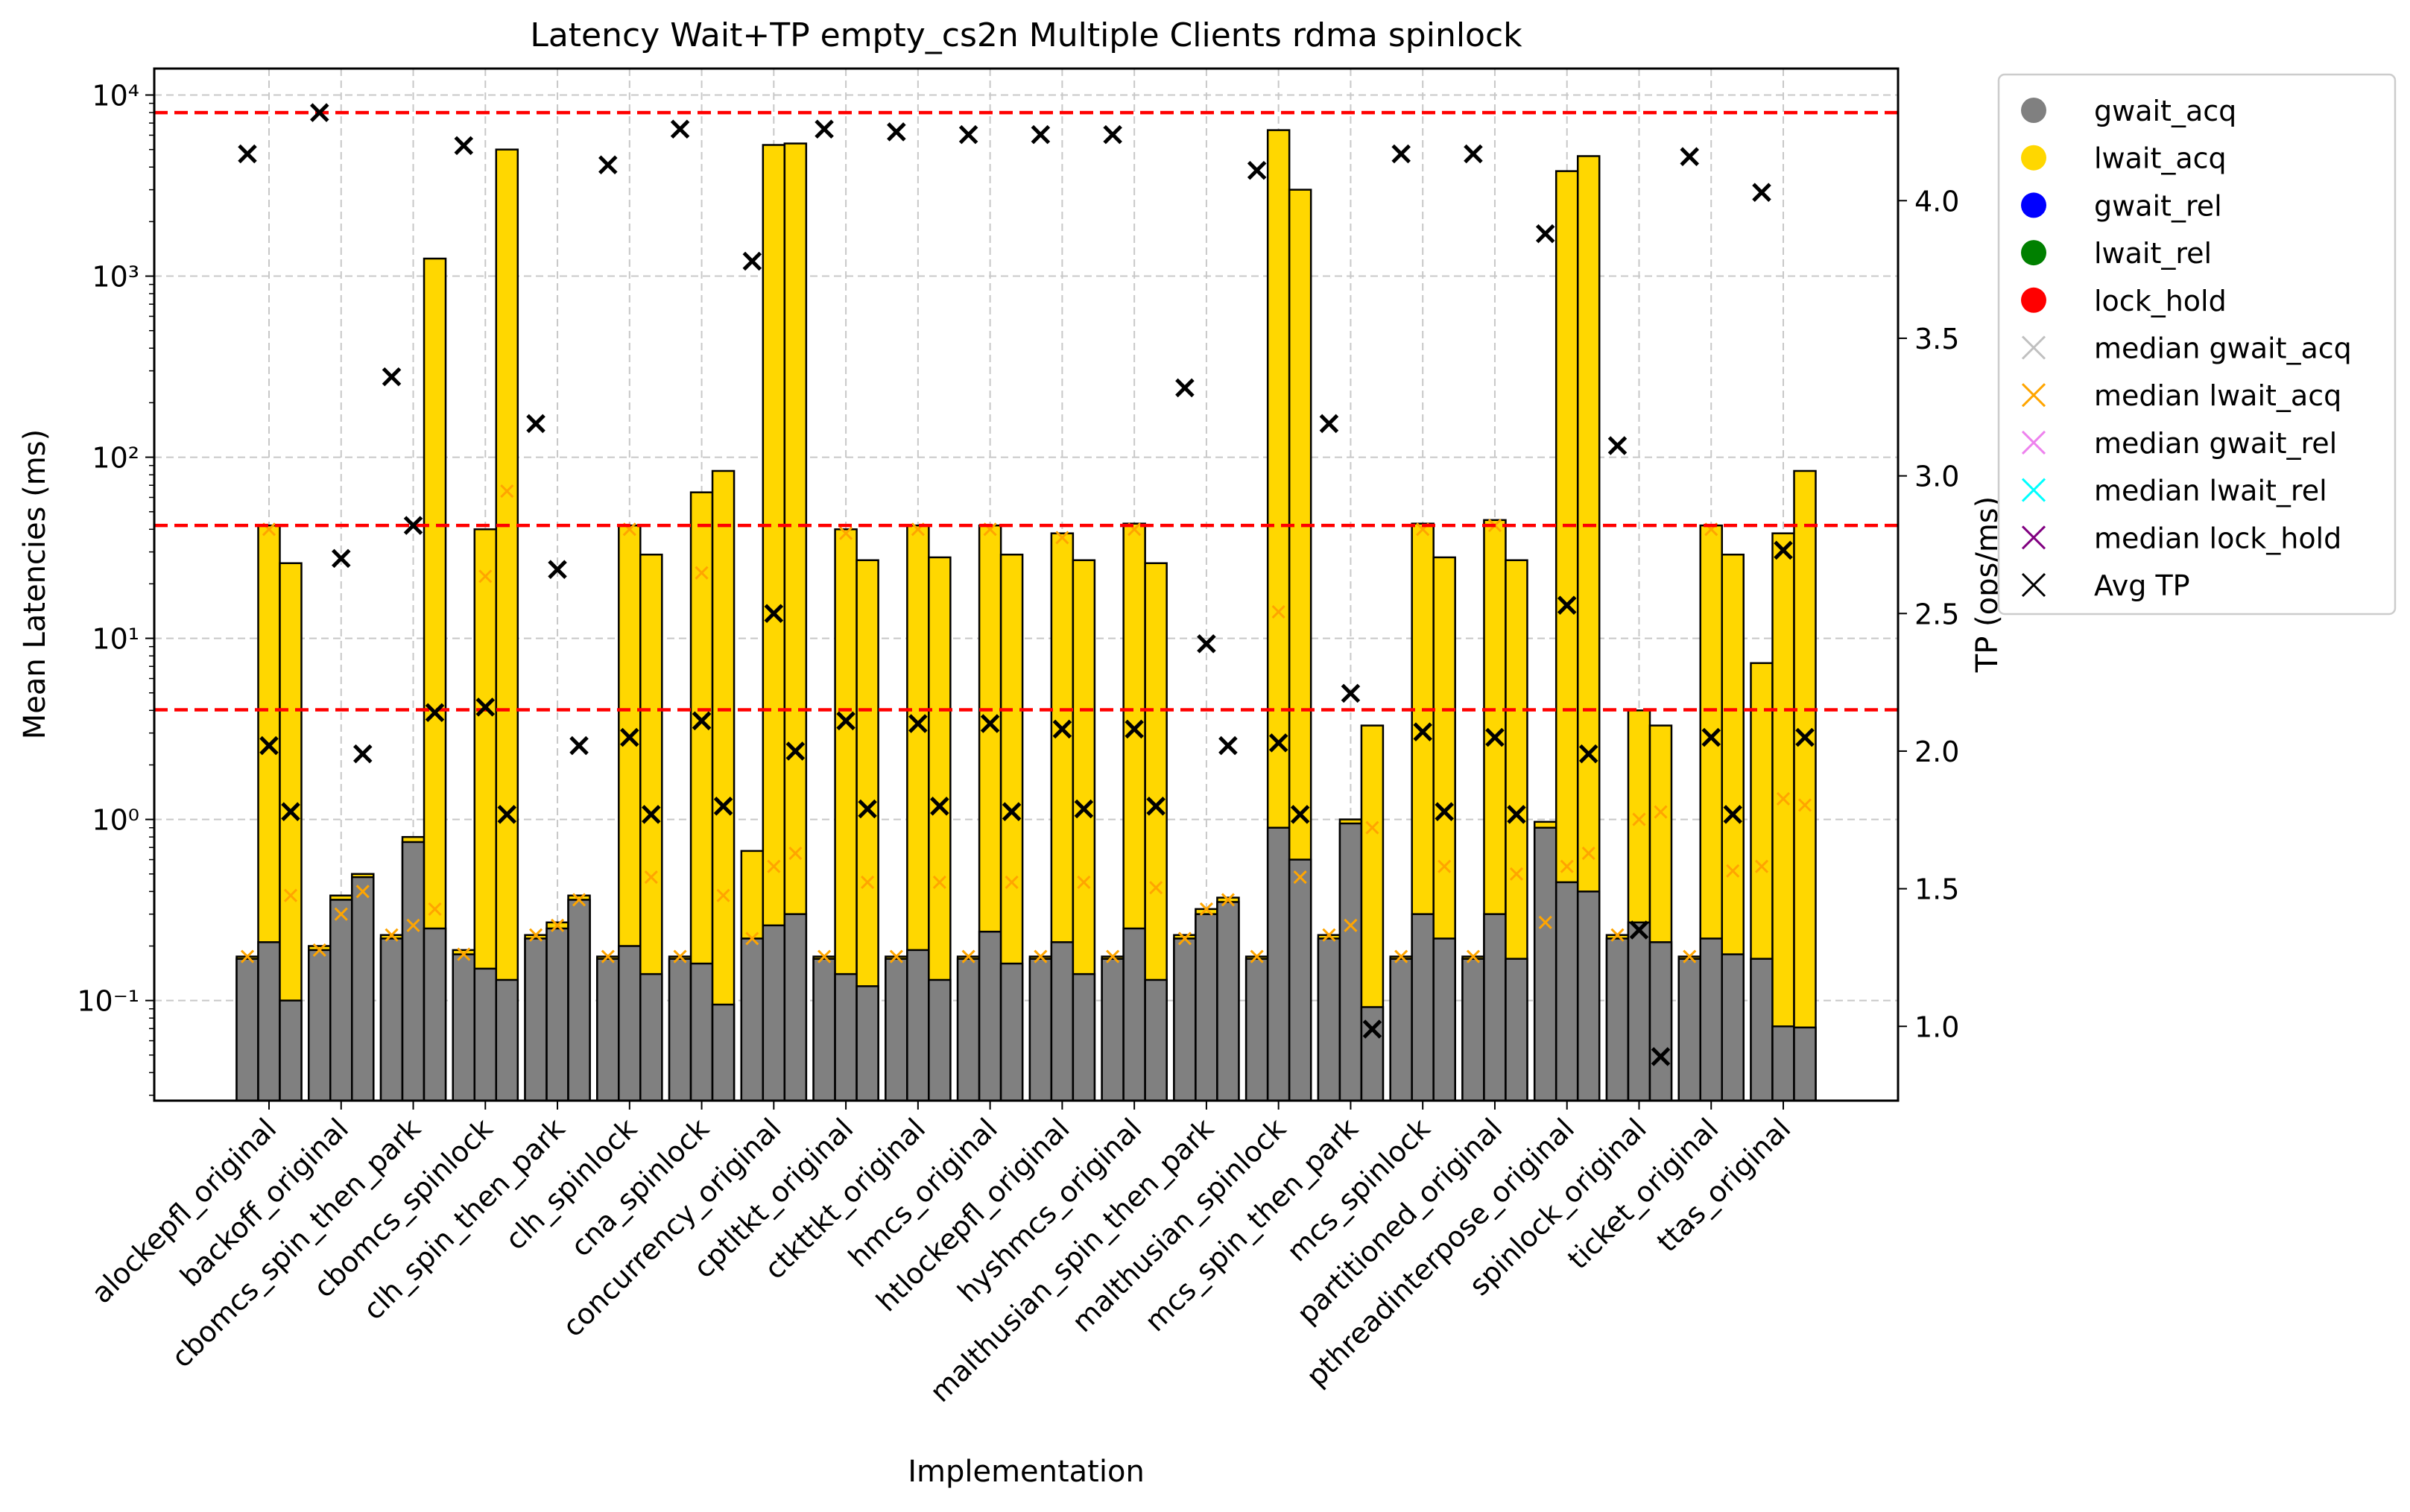 The height and width of the screenshot is (1512, 2410). I want to click on legend-x-marker-stroke-b, so click(2033, 347).